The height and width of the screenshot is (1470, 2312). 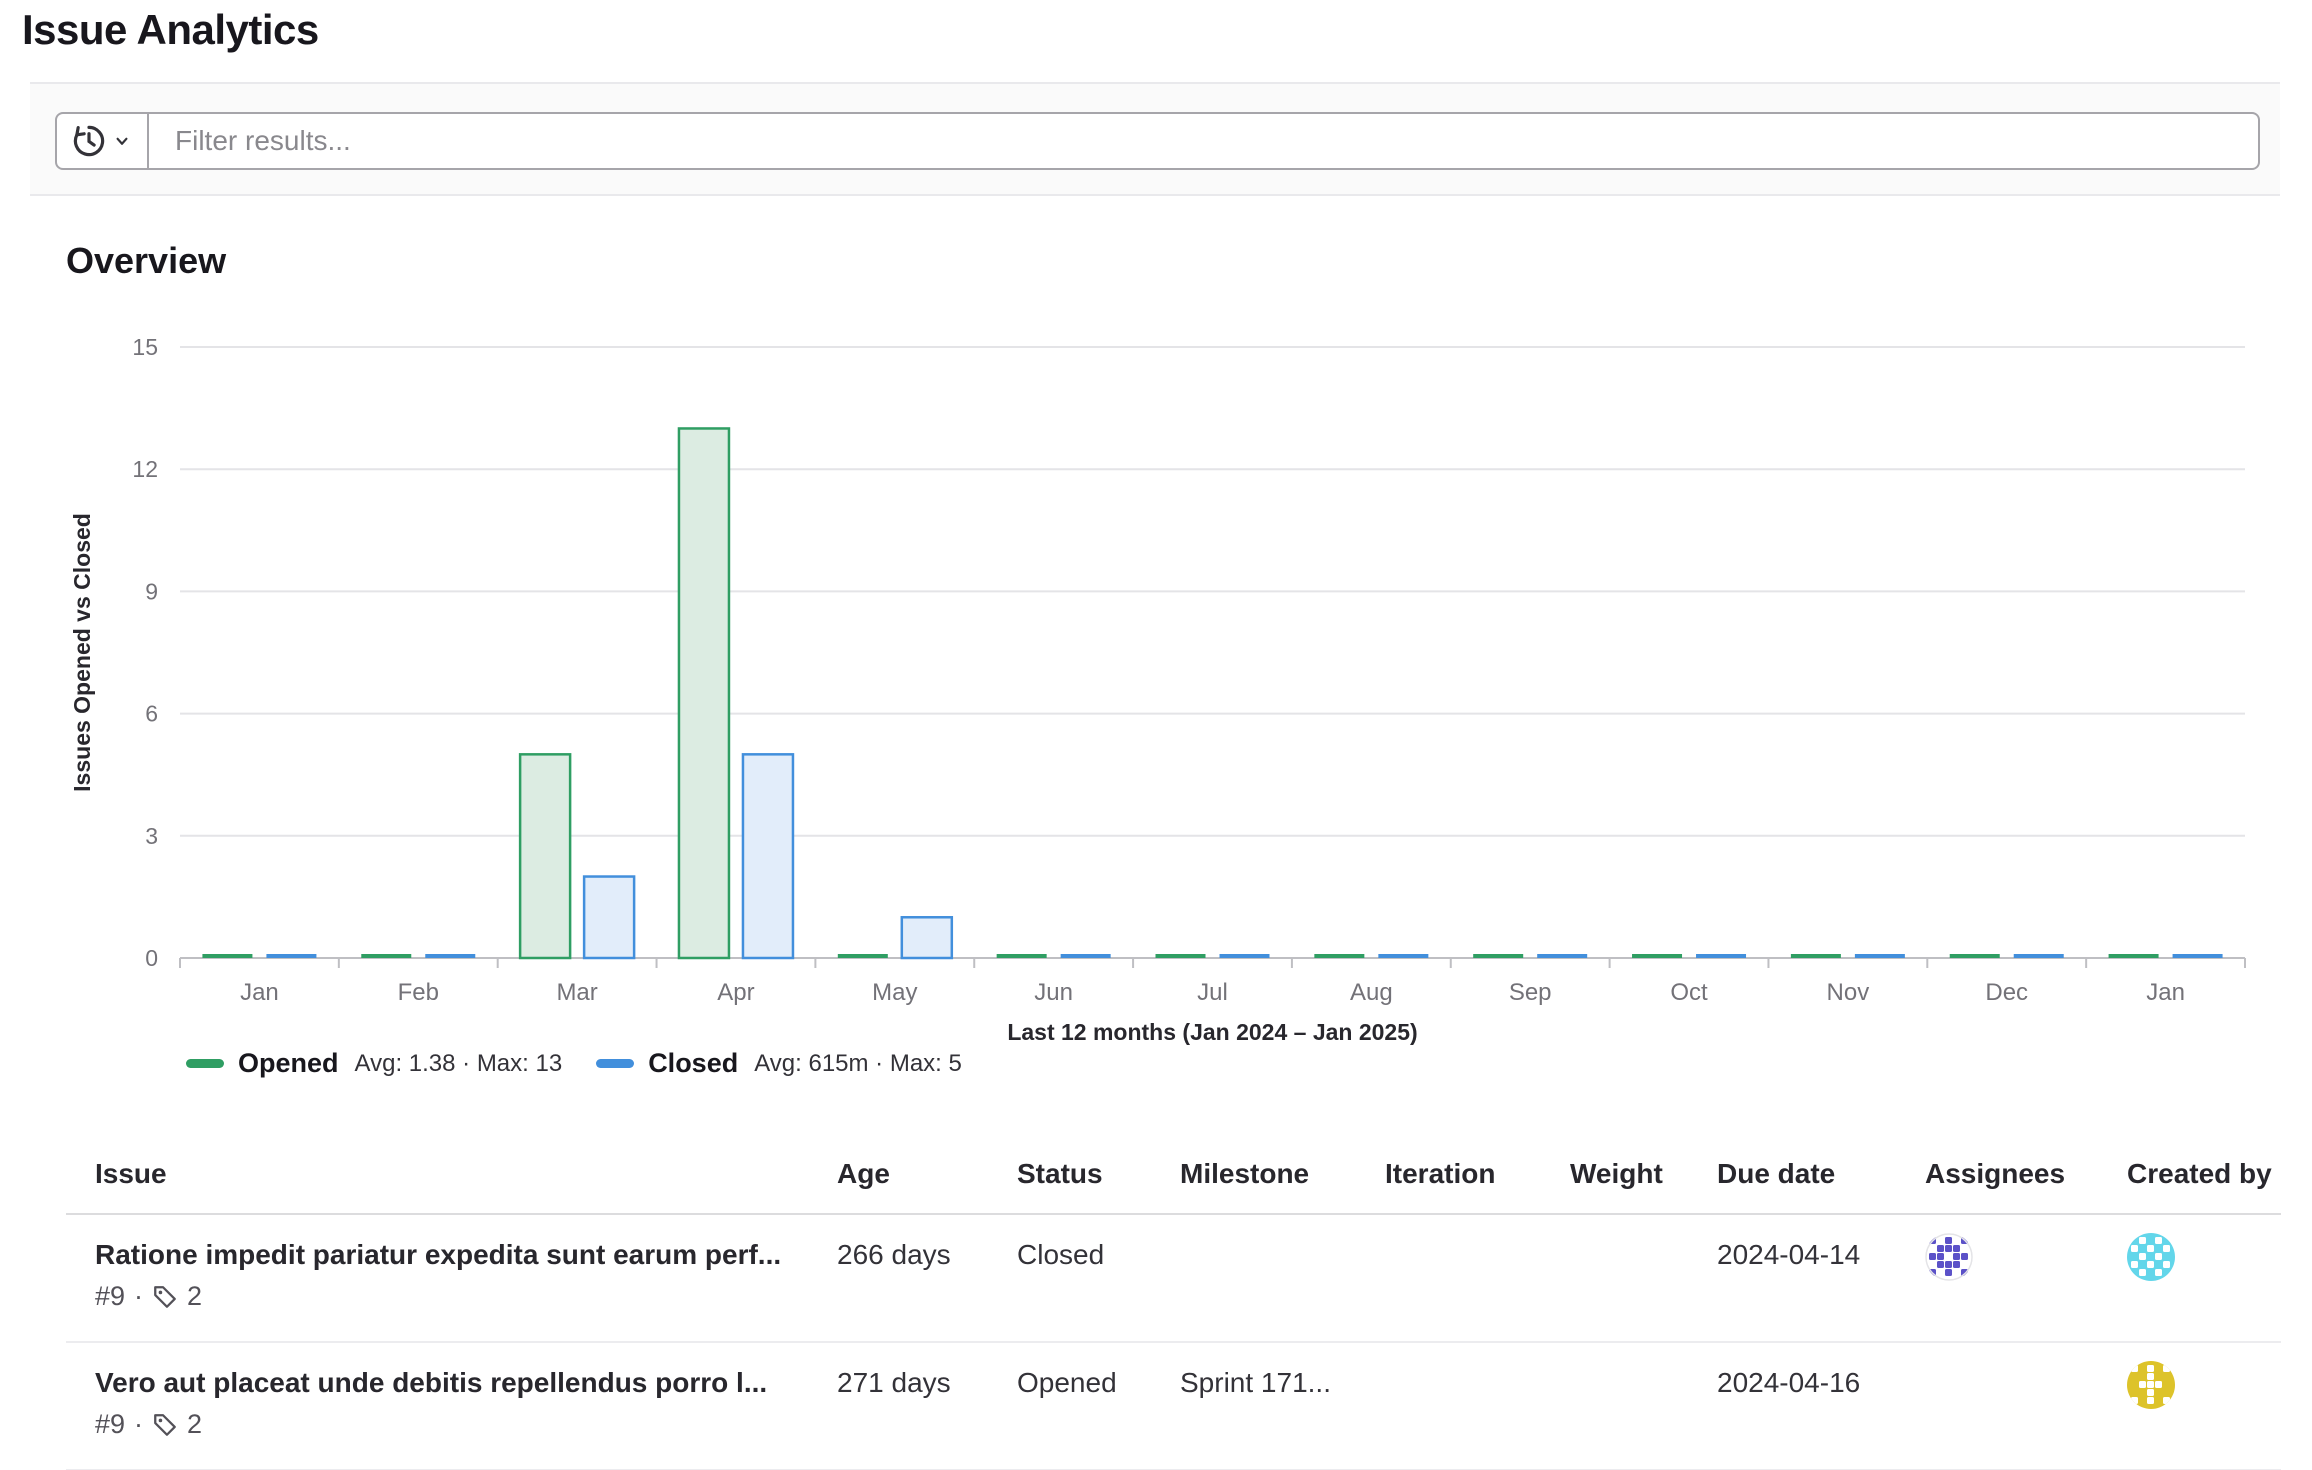 What do you see at coordinates (1848, 992) in the screenshot?
I see `x-tick-label: Nov` at bounding box center [1848, 992].